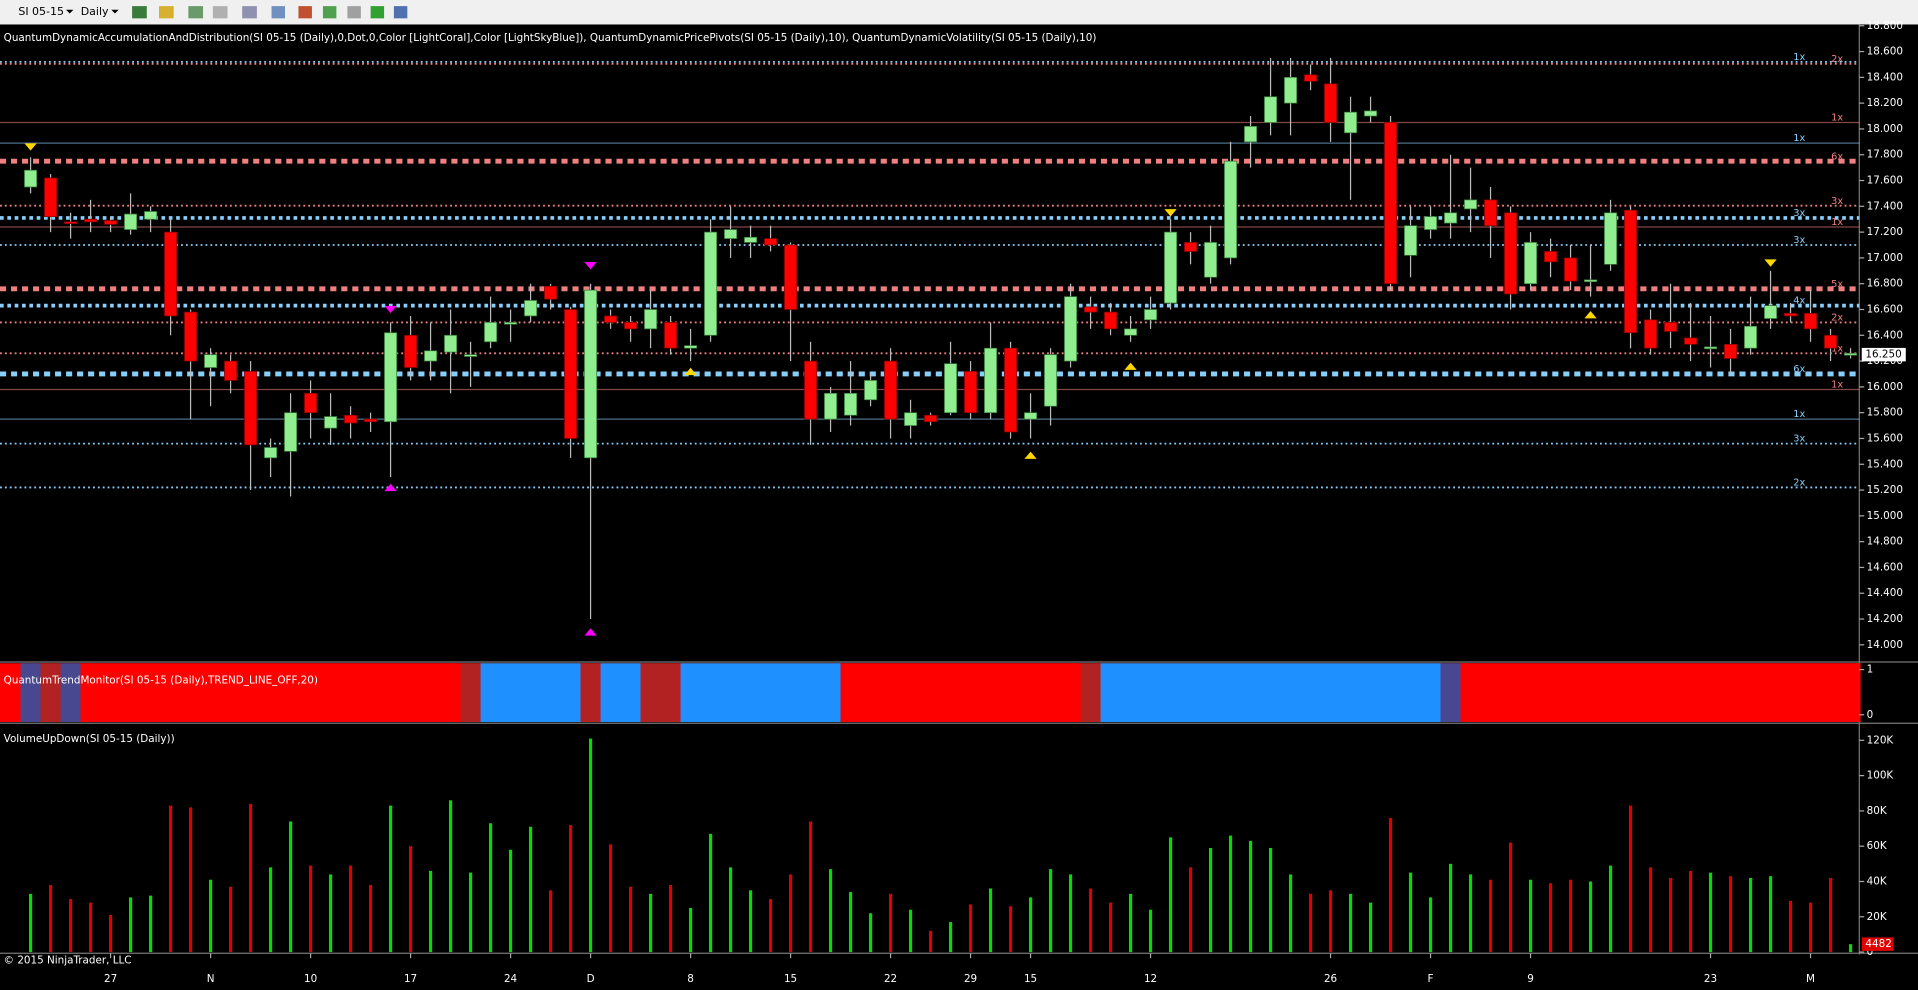 The image size is (1918, 990). Describe the element at coordinates (196, 12) in the screenshot. I see `indicator-button` at that location.